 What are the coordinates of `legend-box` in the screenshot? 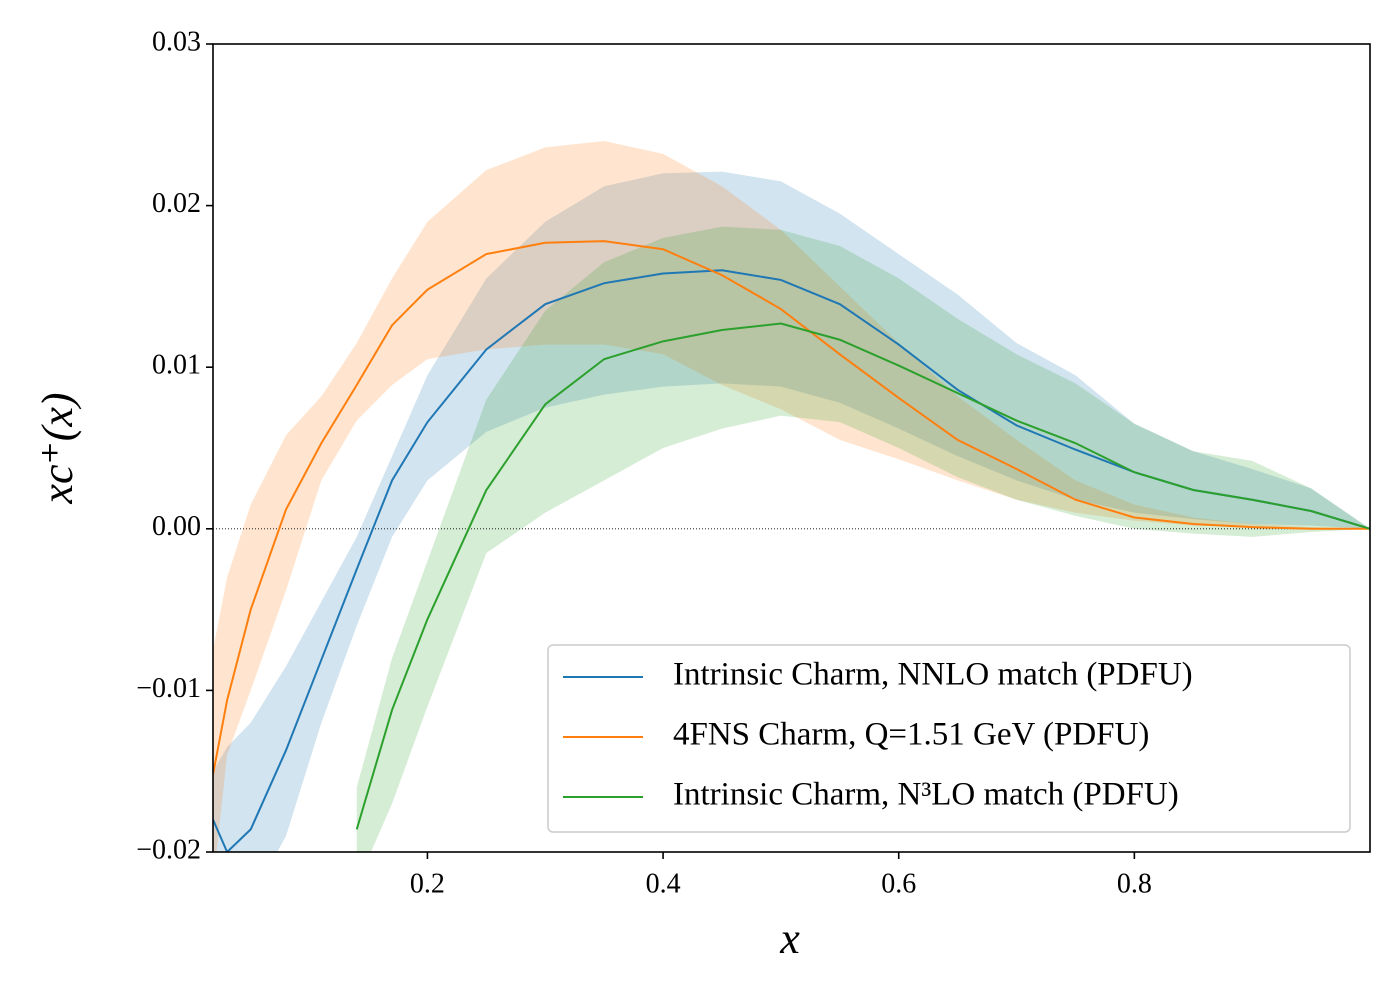 It's located at (949, 738).